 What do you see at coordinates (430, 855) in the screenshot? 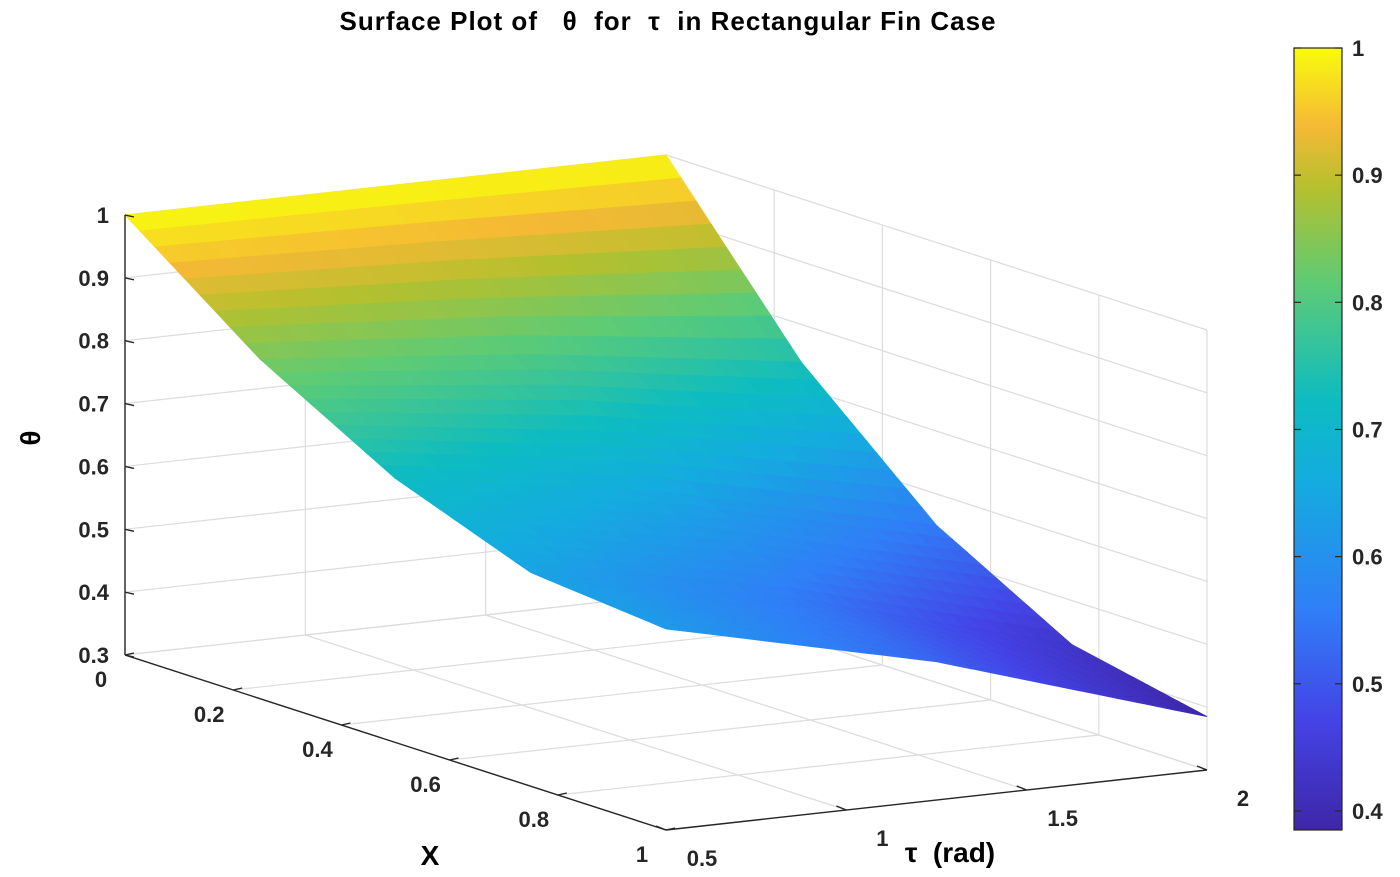
I see `x-axis-label: X` at bounding box center [430, 855].